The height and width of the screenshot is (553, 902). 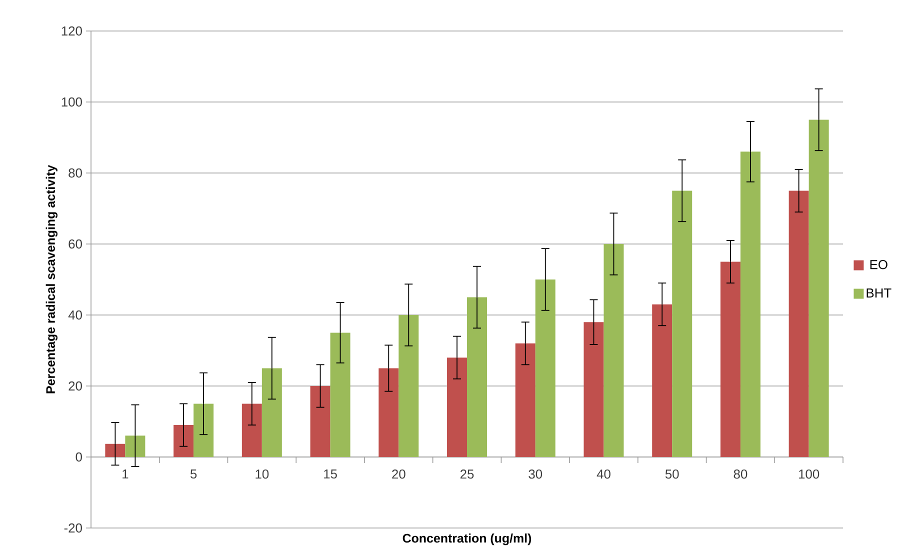 I want to click on x-tick-label: 20, so click(x=399, y=474).